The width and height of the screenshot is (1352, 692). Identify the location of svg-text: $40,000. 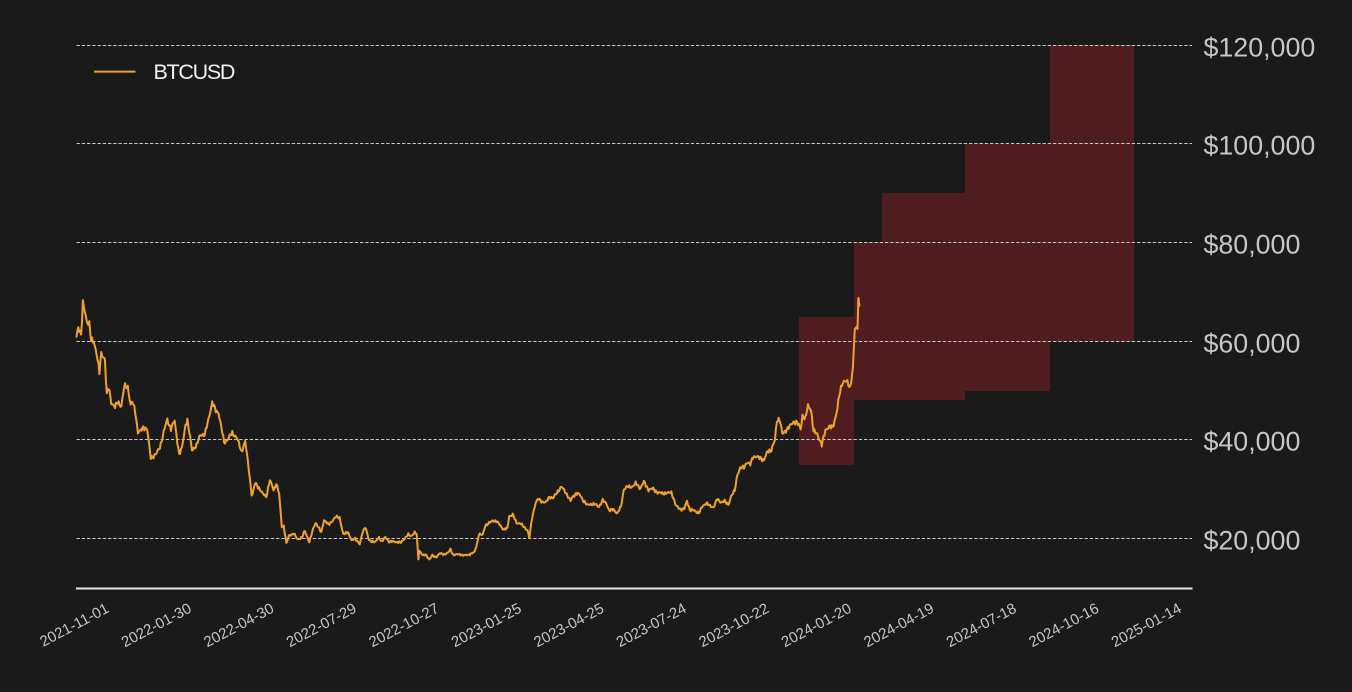
(1252, 442).